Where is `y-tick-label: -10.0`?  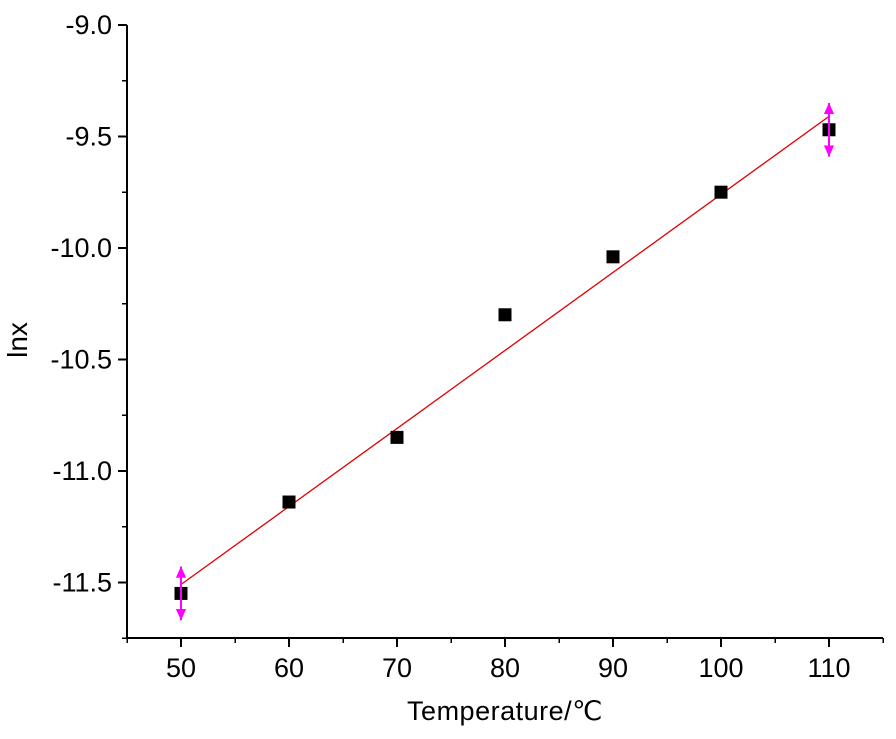
y-tick-label: -10.0 is located at coordinates (81, 248).